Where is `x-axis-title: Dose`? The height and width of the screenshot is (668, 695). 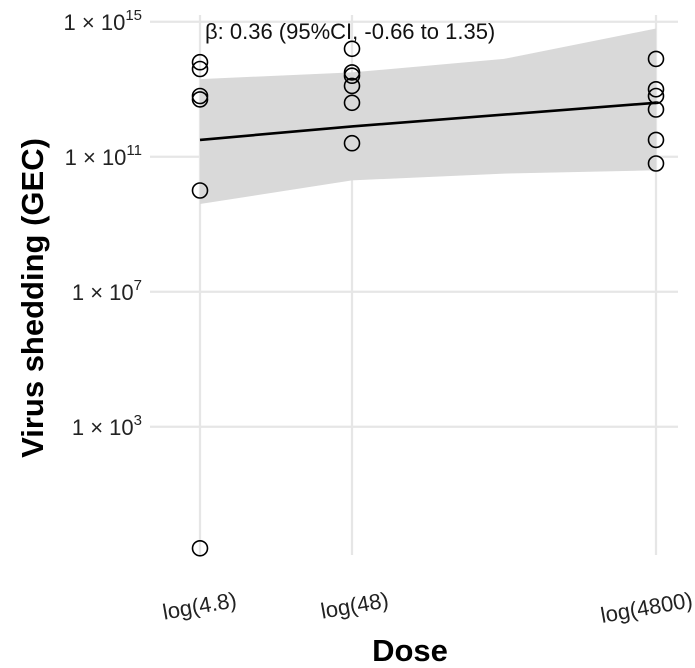
x-axis-title: Dose is located at coordinates (410, 650).